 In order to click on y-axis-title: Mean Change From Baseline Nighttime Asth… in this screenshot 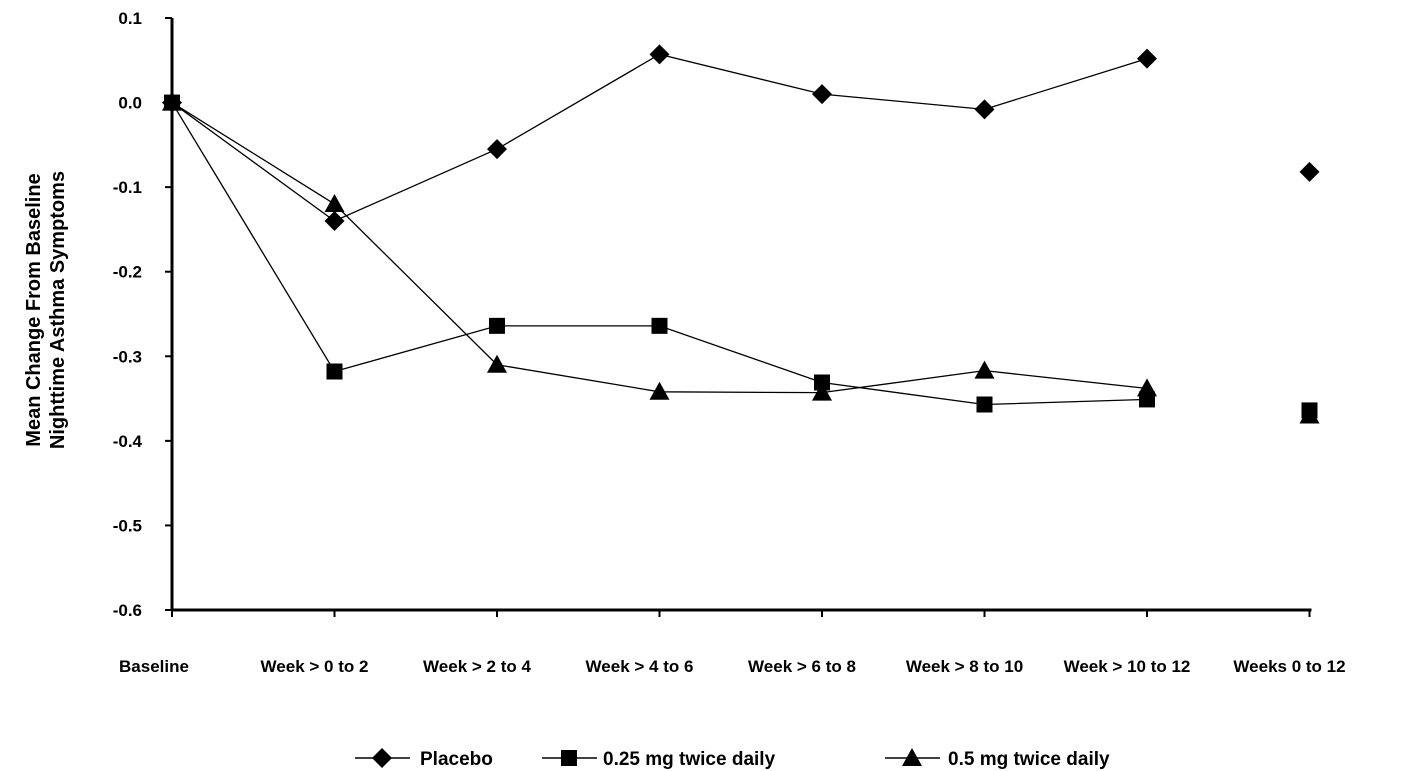, I will do `click(46, 310)`.